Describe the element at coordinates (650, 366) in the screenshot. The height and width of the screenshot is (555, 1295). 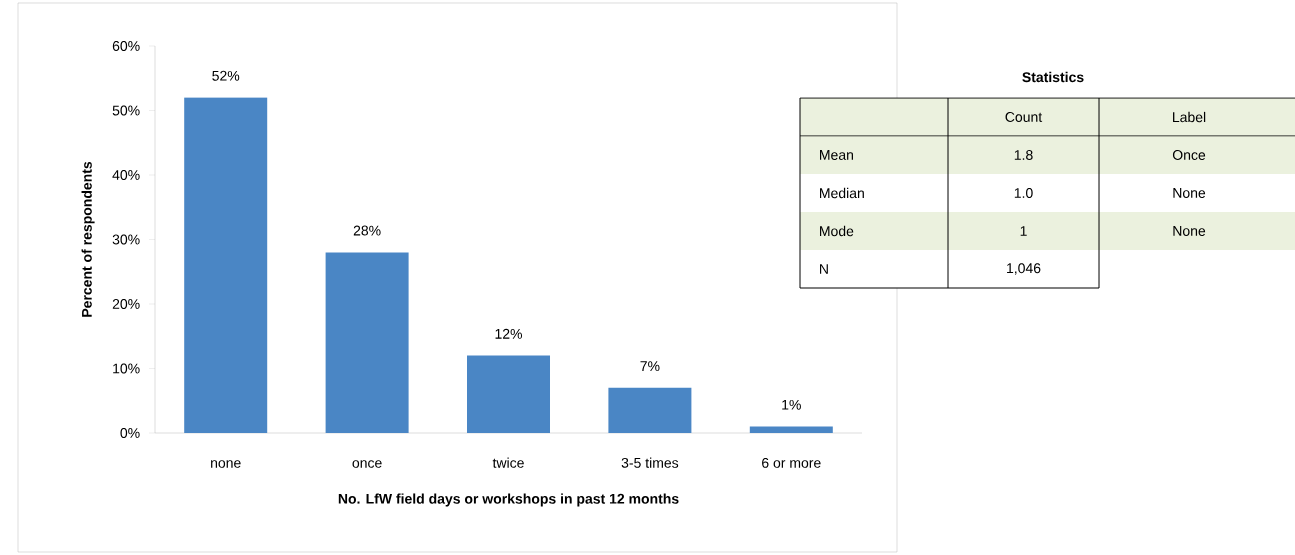
I see `data-label: 7%` at that location.